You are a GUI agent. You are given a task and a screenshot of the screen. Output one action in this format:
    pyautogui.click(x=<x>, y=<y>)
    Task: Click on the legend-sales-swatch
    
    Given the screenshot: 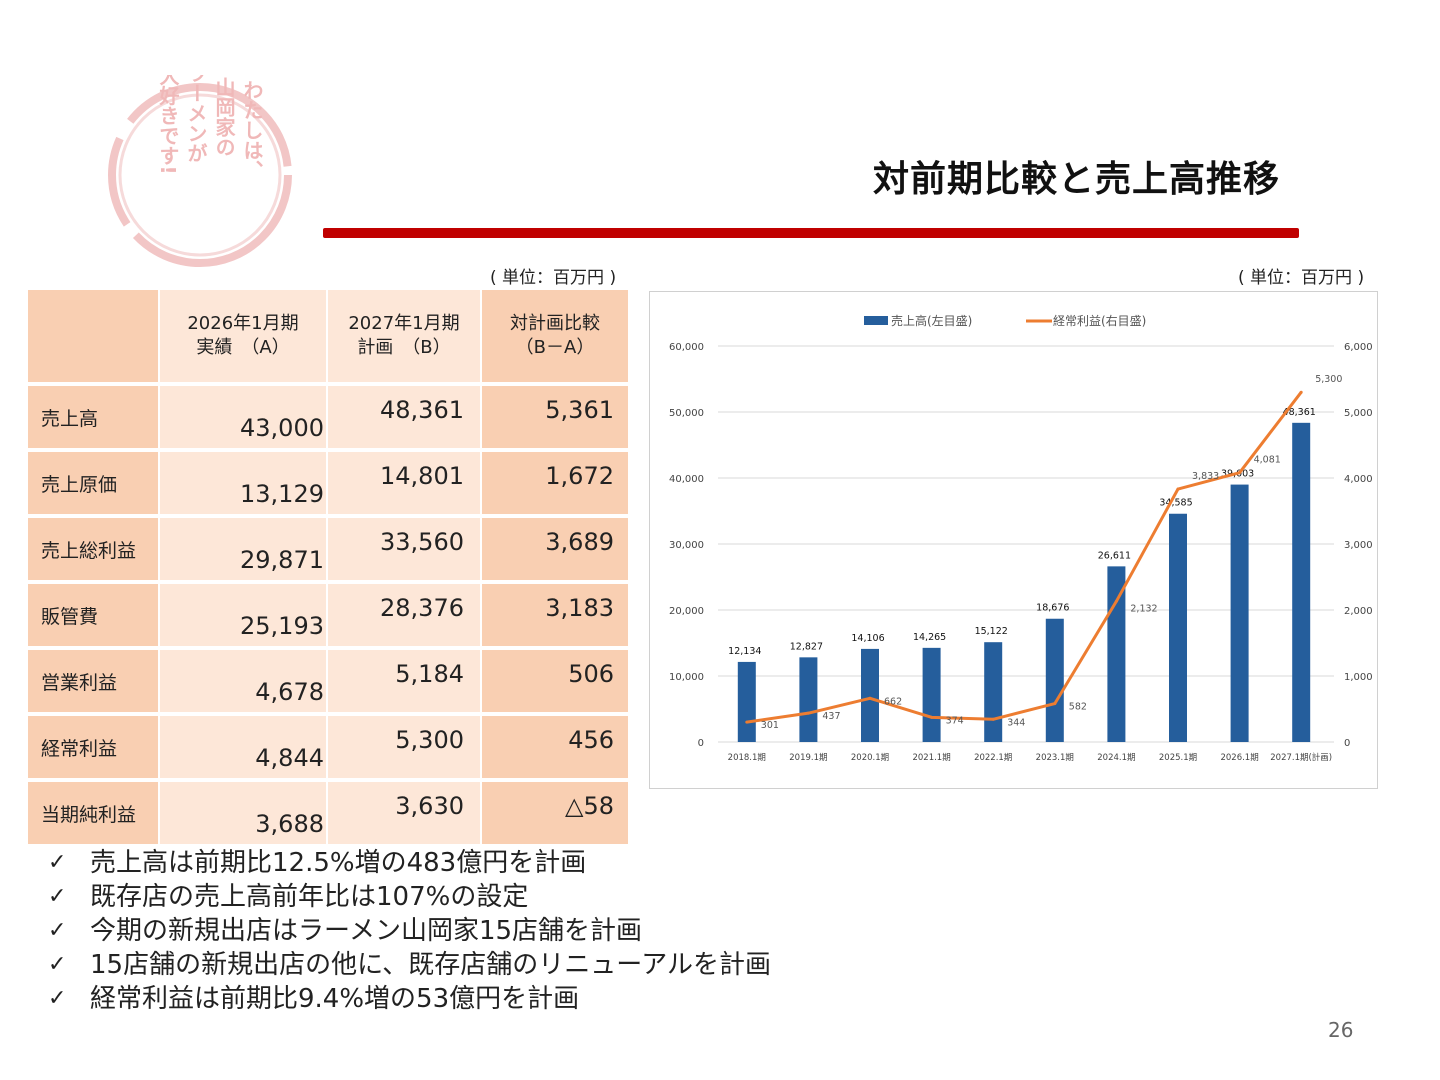 What is the action you would take?
    pyautogui.click(x=876, y=320)
    